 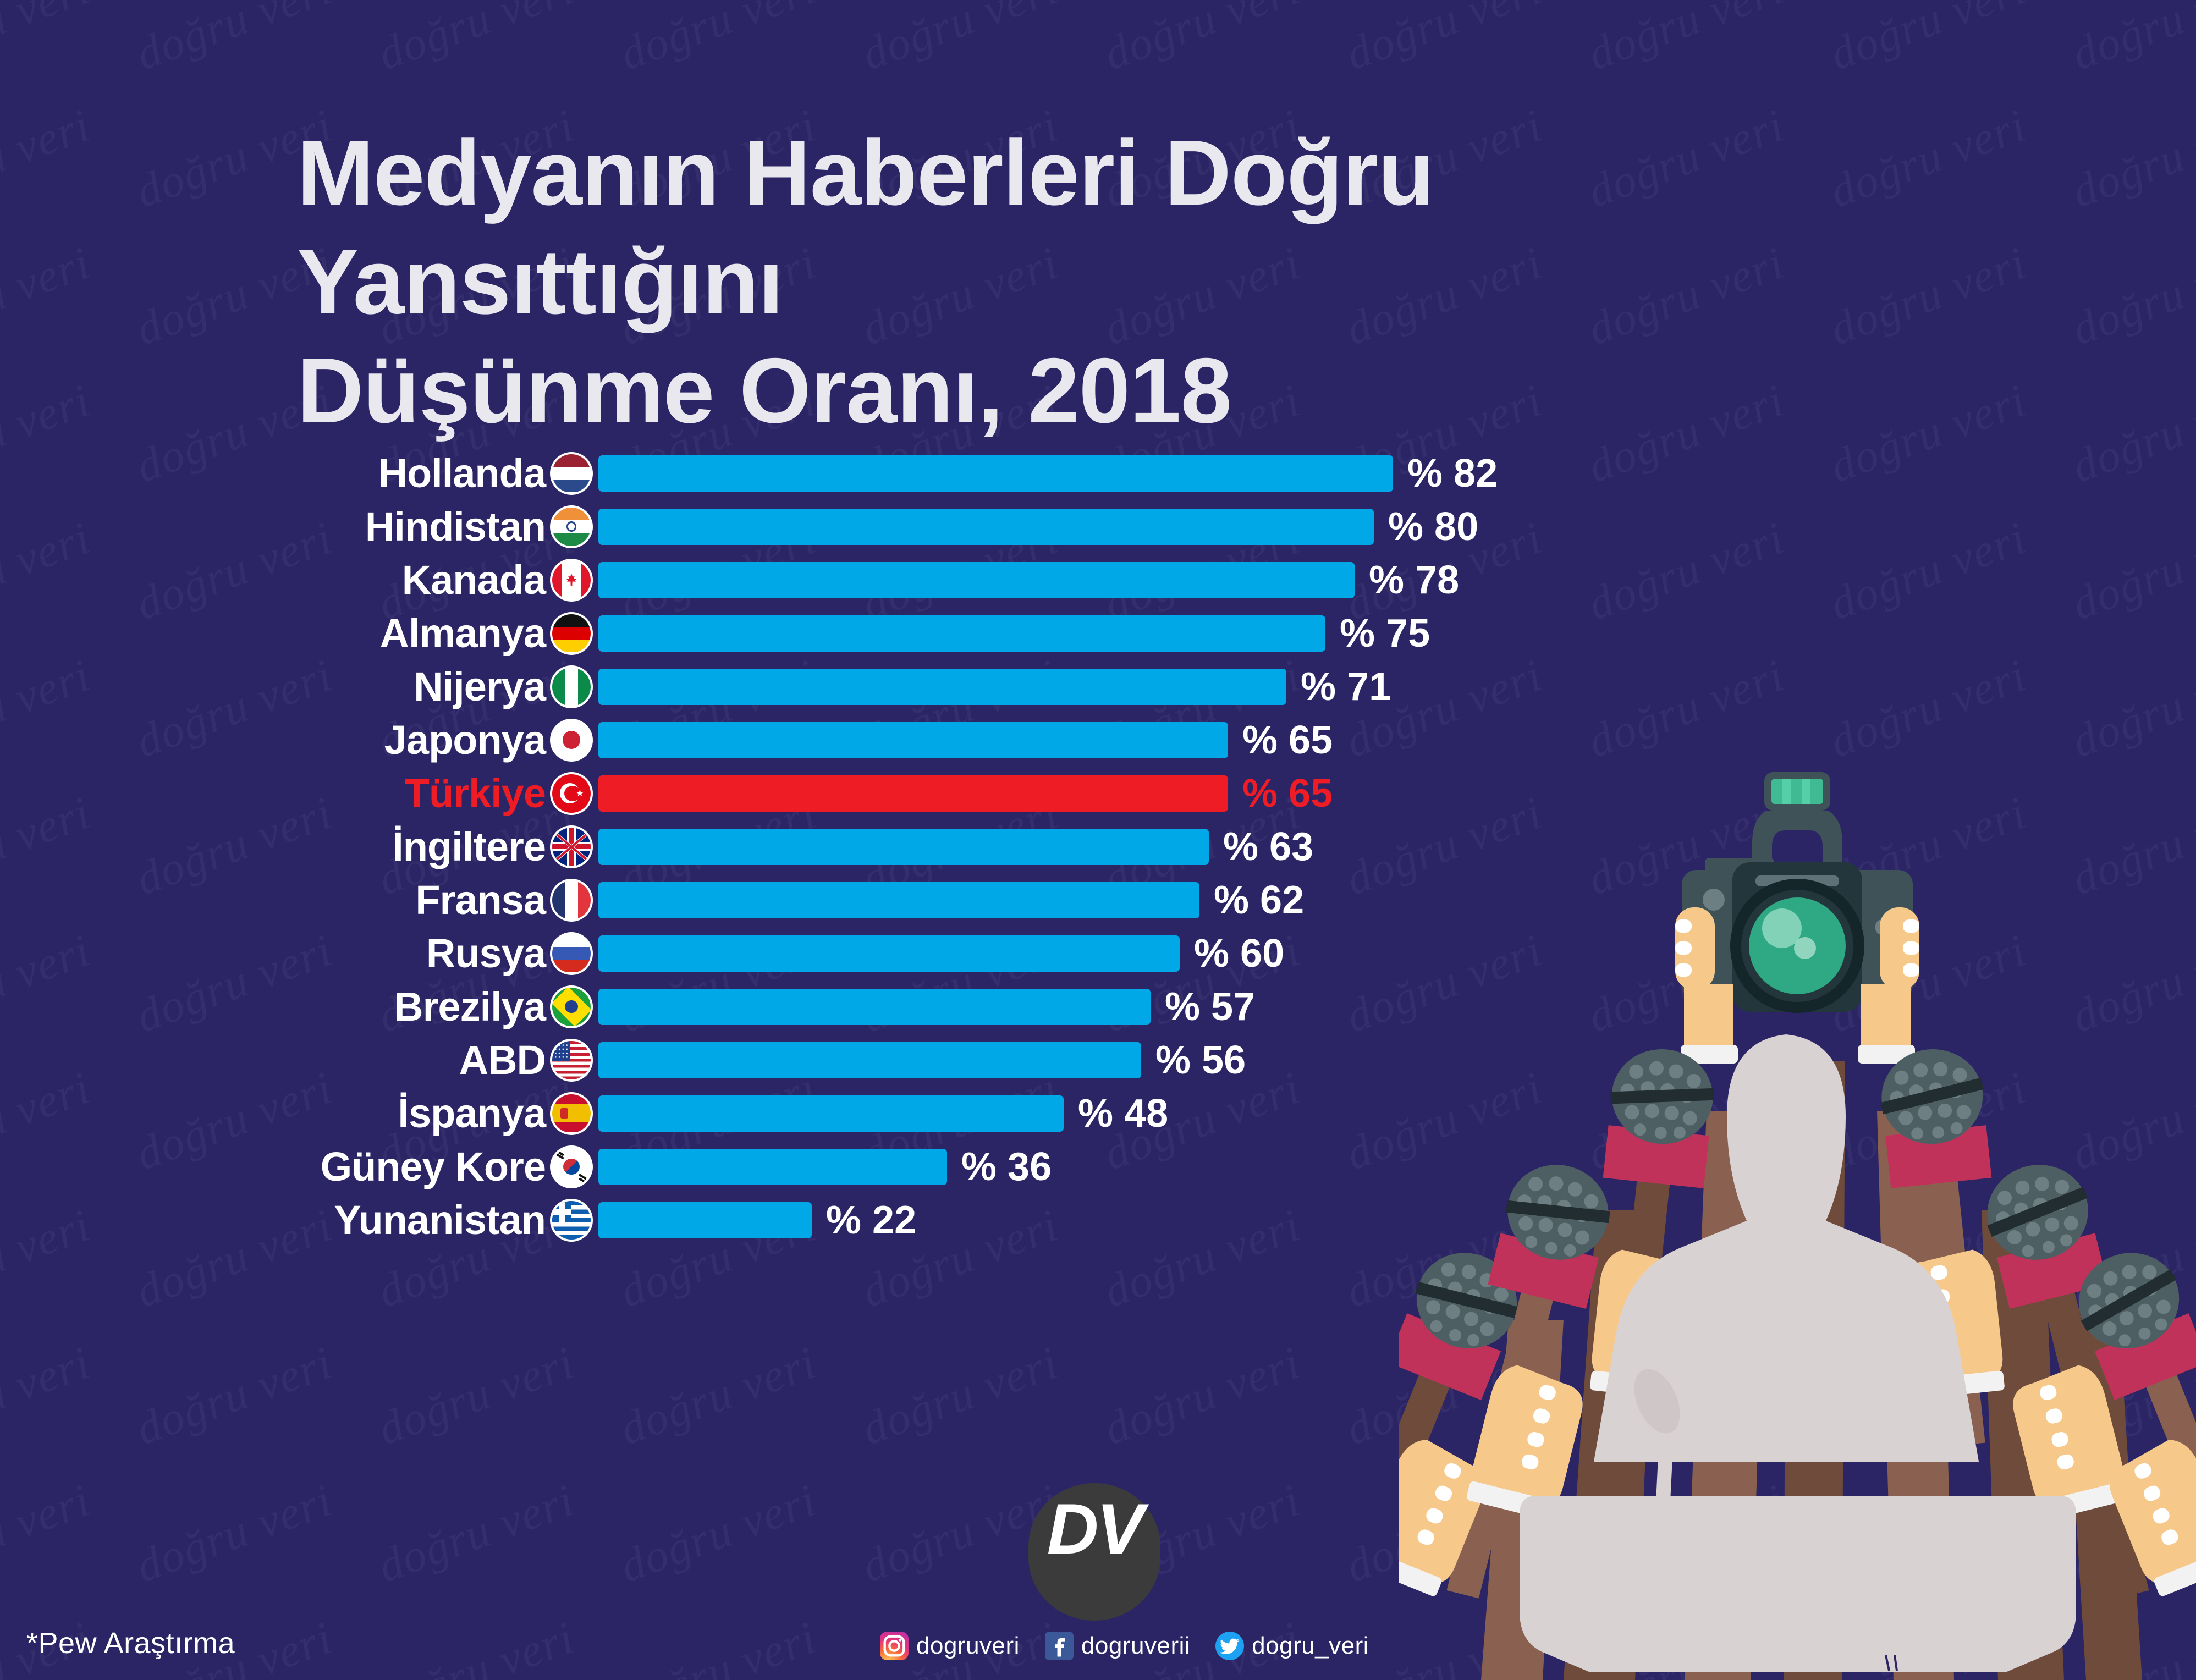 I want to click on country-label: Rusya, so click(x=486, y=953).